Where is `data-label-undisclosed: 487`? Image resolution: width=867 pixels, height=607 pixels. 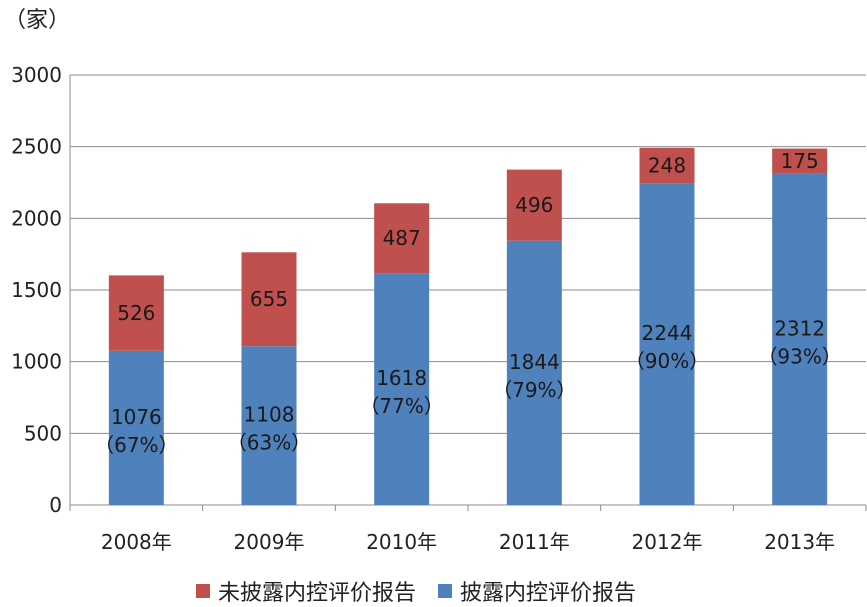 data-label-undisclosed: 487 is located at coordinates (402, 238).